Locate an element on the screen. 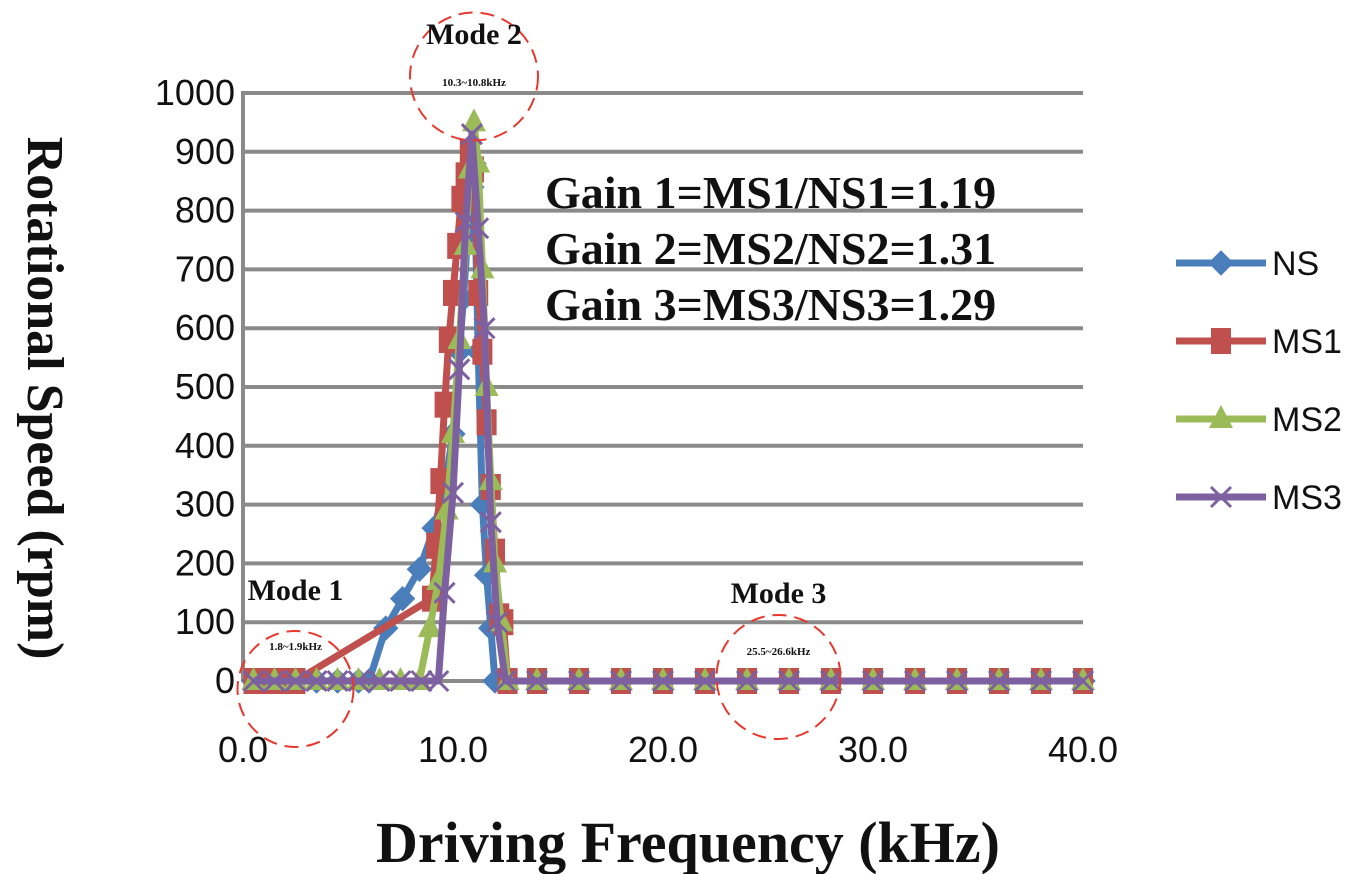  y-tick-label: 200 is located at coordinates (205, 562).